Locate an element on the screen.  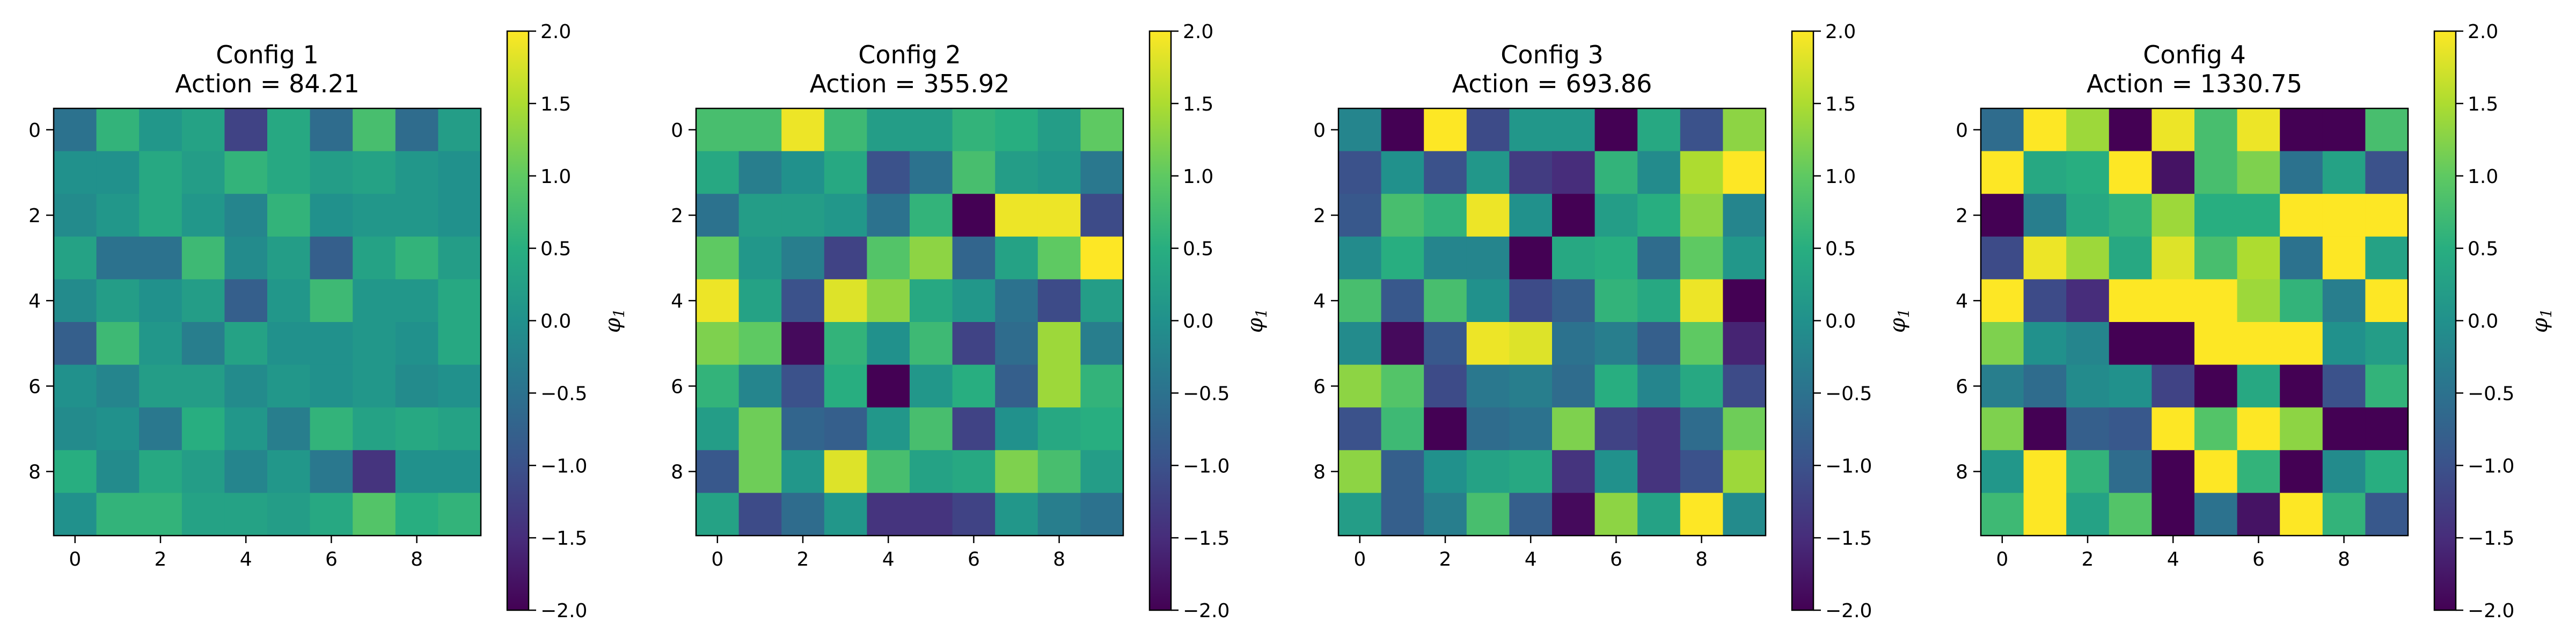
colorbar-tick-label: 0.5 is located at coordinates (555, 249).